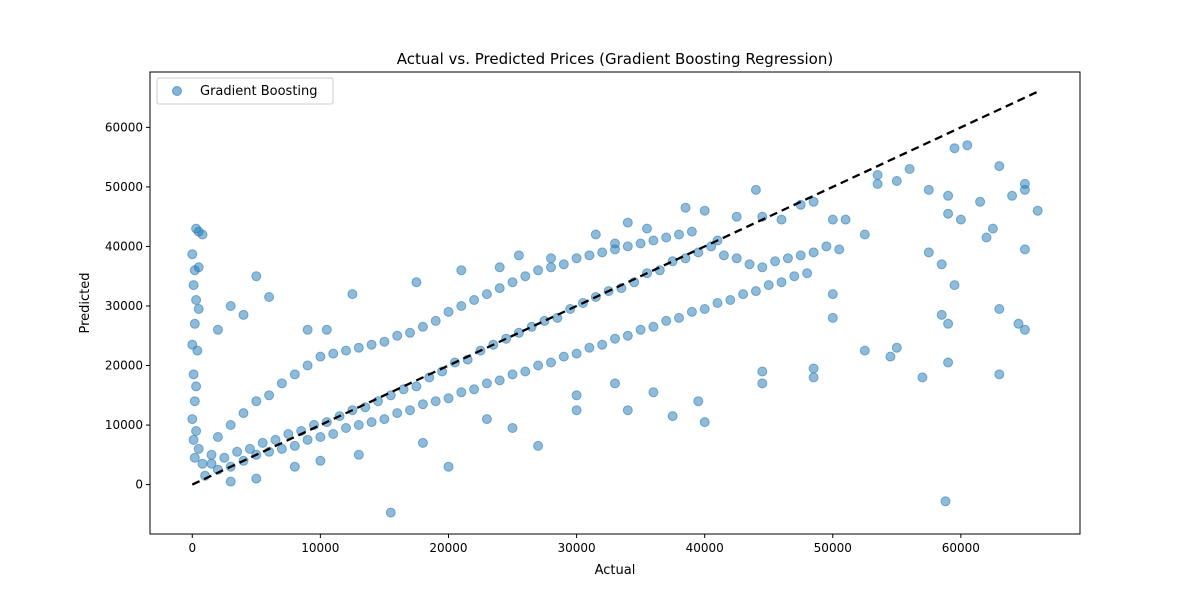  Describe the element at coordinates (320, 548) in the screenshot. I see `x-tick-label: 10000` at that location.